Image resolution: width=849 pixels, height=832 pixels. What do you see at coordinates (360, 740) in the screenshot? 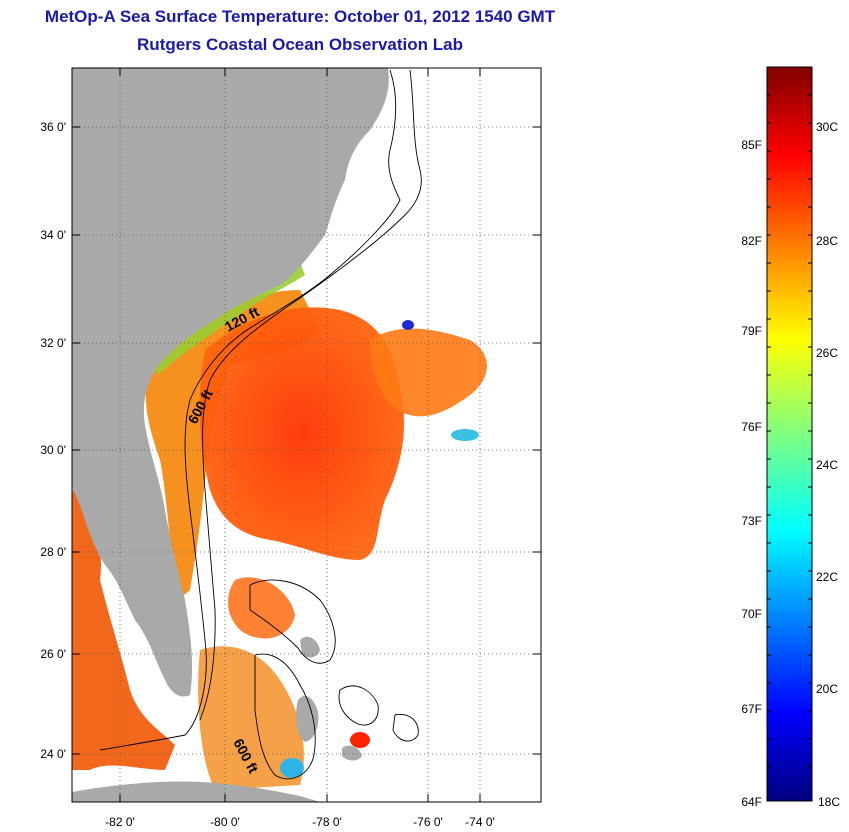
I see `sst-warm-spot` at bounding box center [360, 740].